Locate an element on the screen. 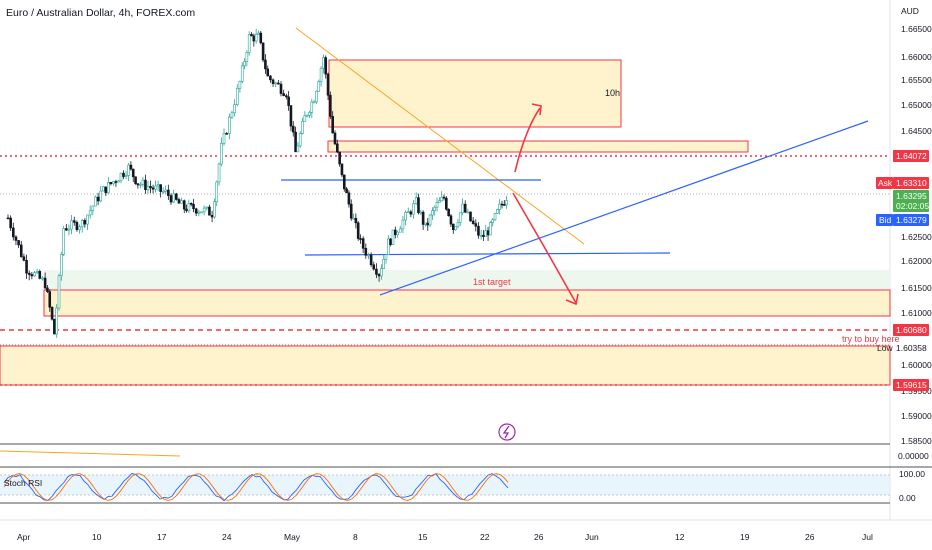 This screenshot has height=550, width=932. price-tick: 1.59000 is located at coordinates (916, 416).